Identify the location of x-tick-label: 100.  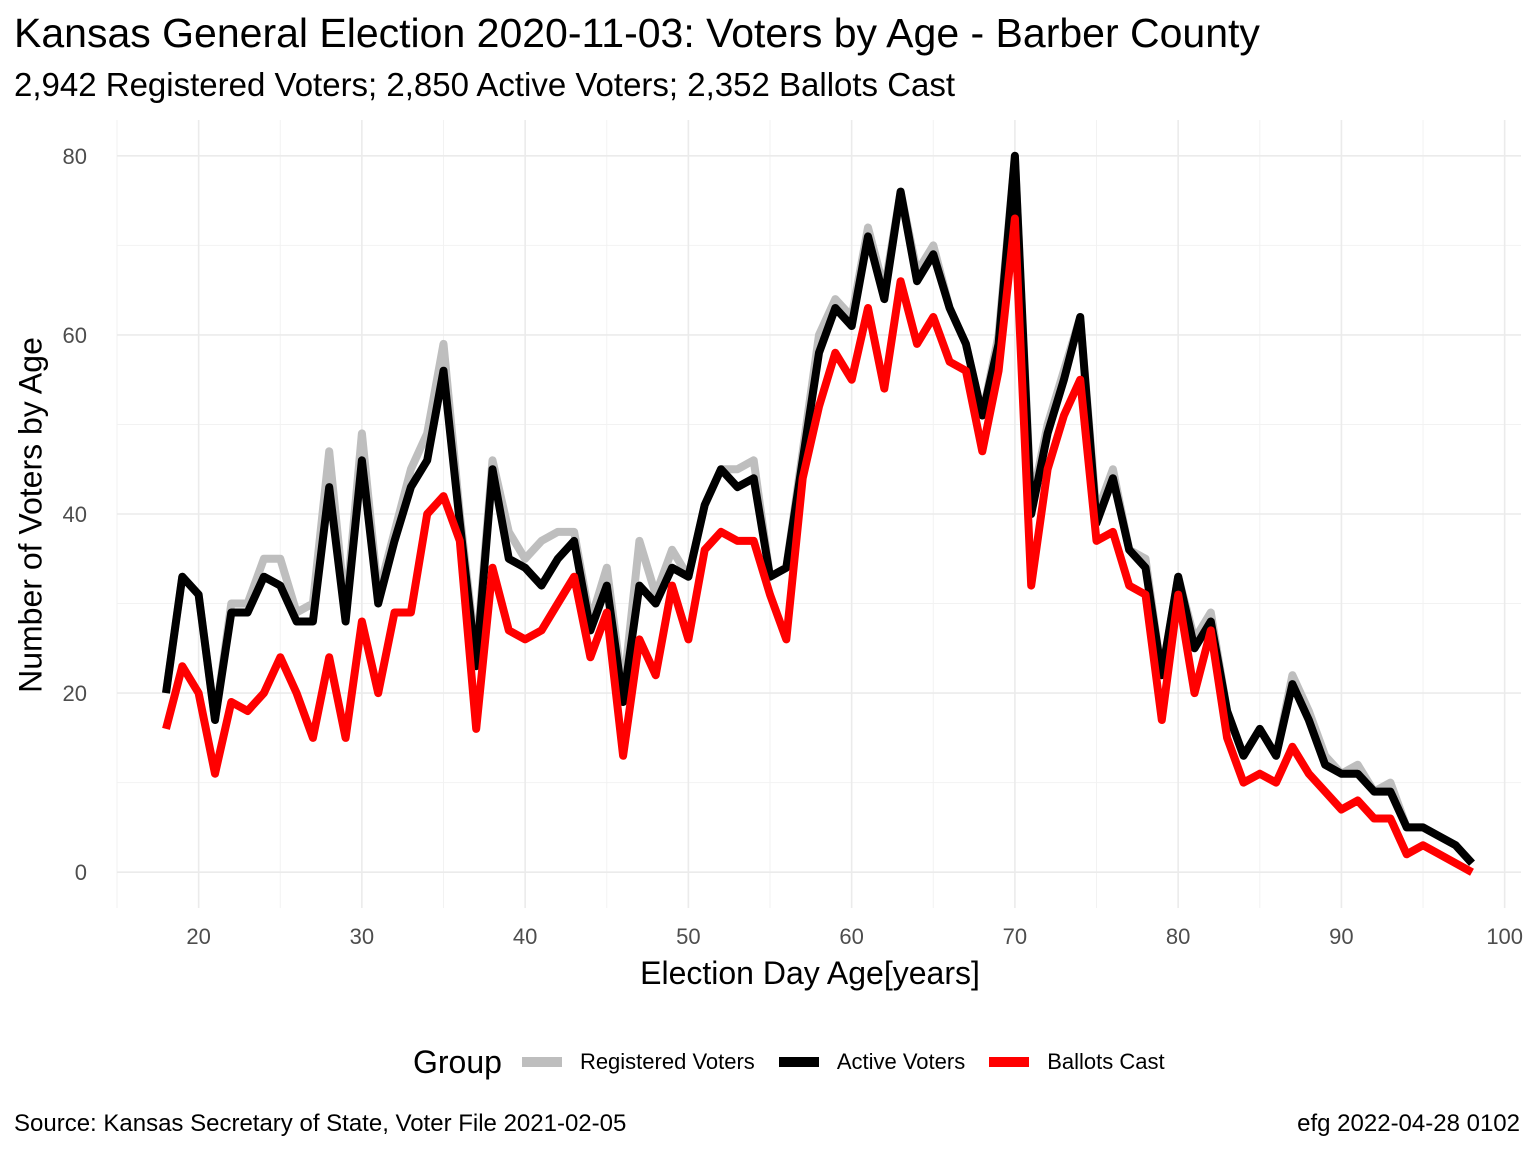
(1504, 936).